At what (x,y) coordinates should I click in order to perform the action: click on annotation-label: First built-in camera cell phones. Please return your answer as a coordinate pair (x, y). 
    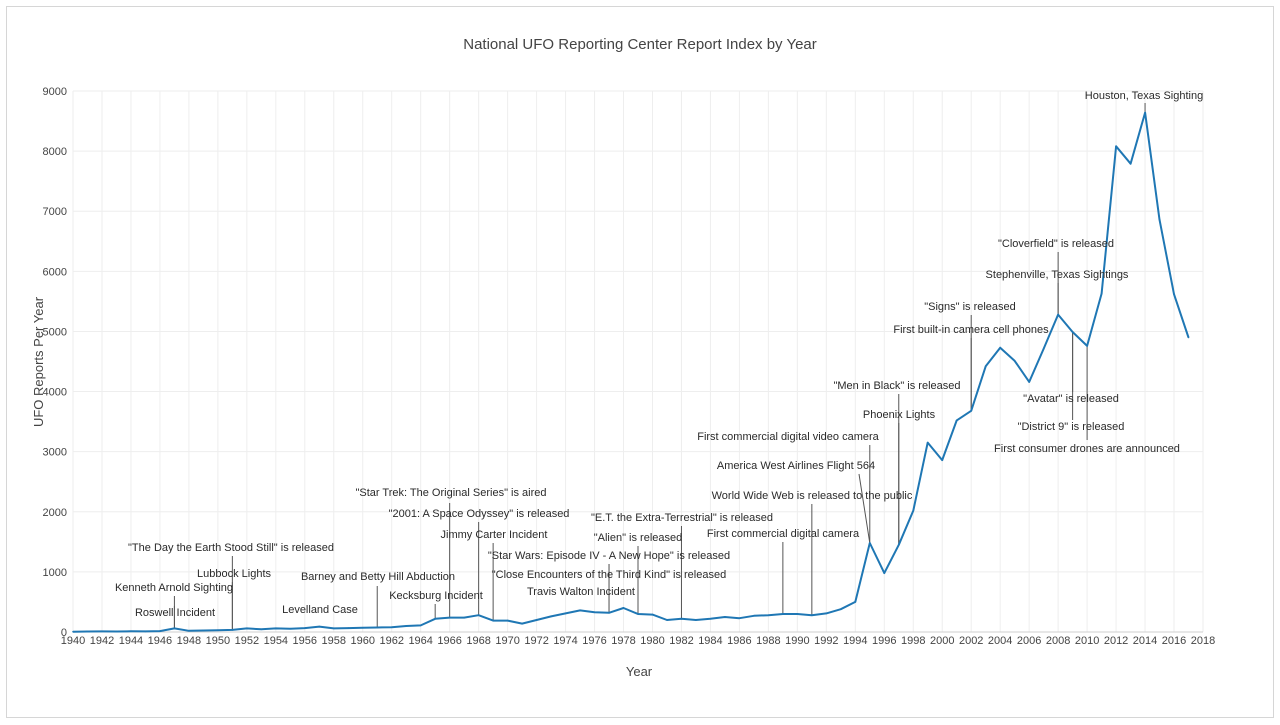
    Looking at the image, I should click on (971, 330).